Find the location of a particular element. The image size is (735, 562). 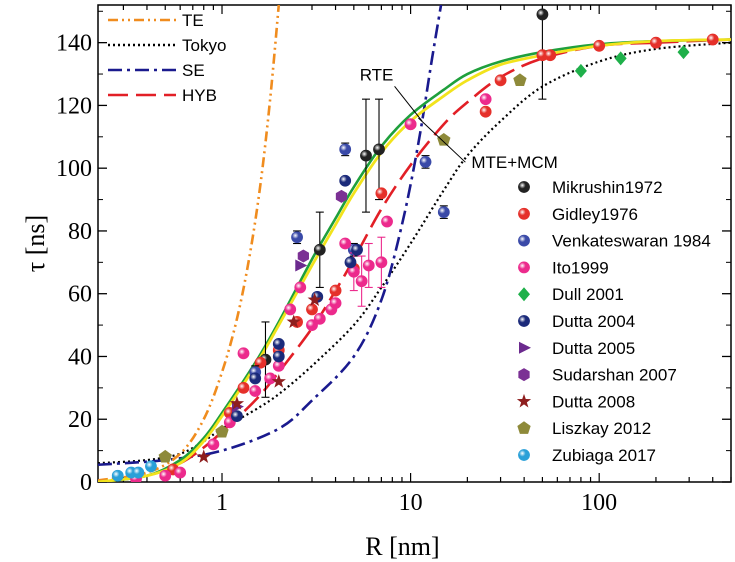

series-sudarshan-2007 is located at coordinates (322, 226).